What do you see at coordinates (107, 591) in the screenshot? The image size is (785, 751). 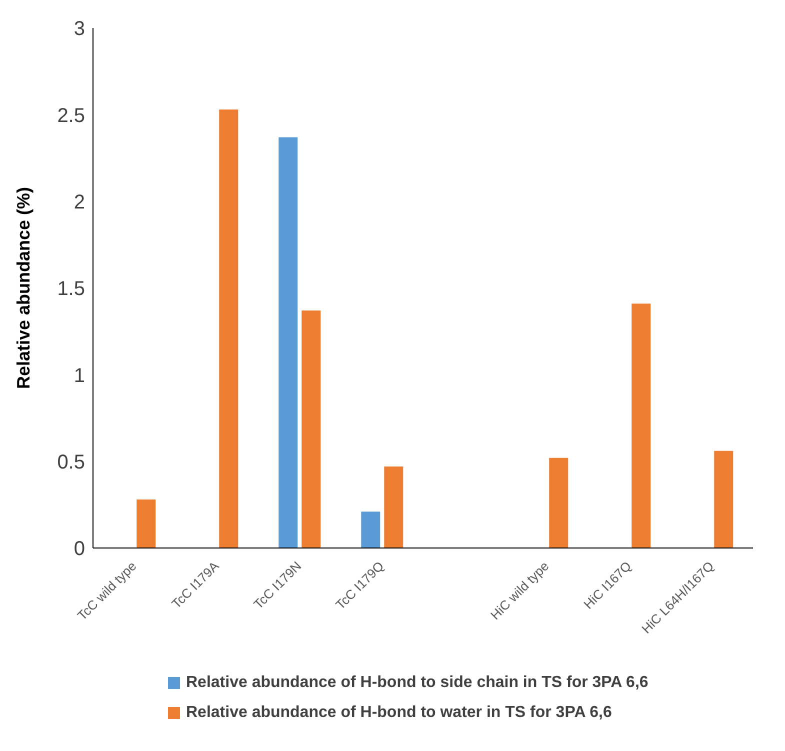 I see `x-tick-label: TcC wild type` at bounding box center [107, 591].